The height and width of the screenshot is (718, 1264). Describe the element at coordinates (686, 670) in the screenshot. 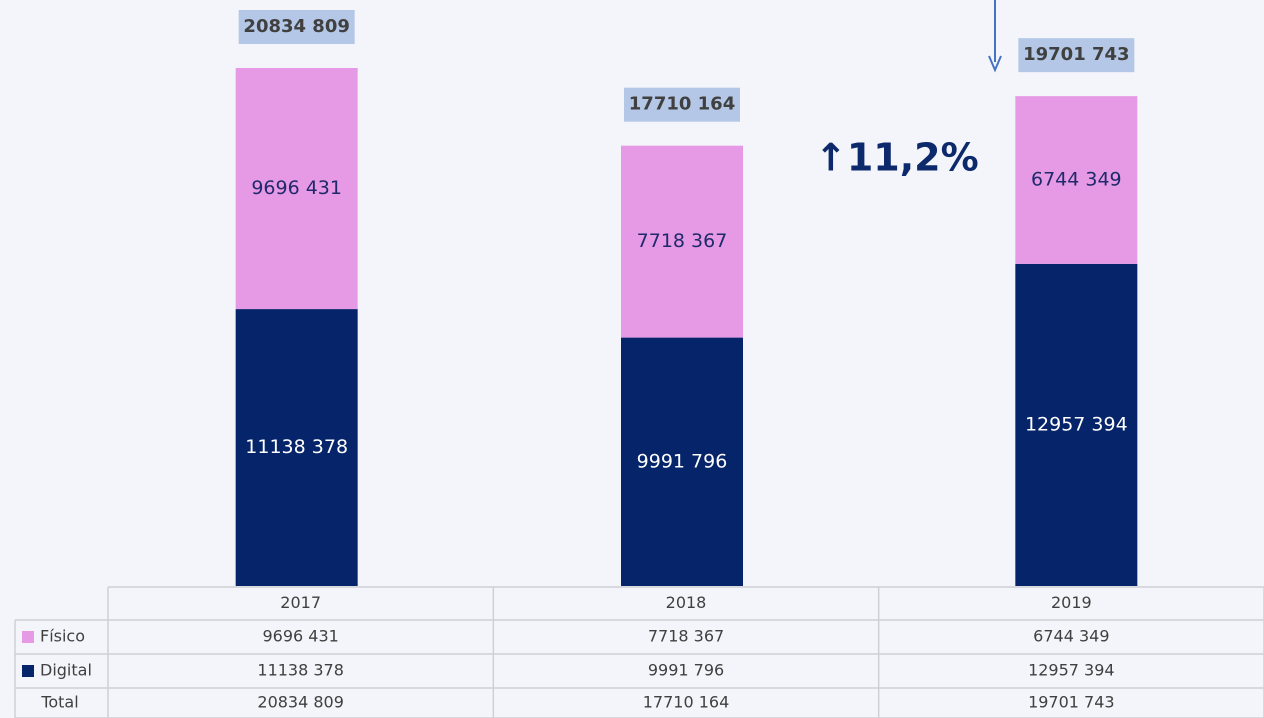

I see `table-cell: 9991 796` at that location.